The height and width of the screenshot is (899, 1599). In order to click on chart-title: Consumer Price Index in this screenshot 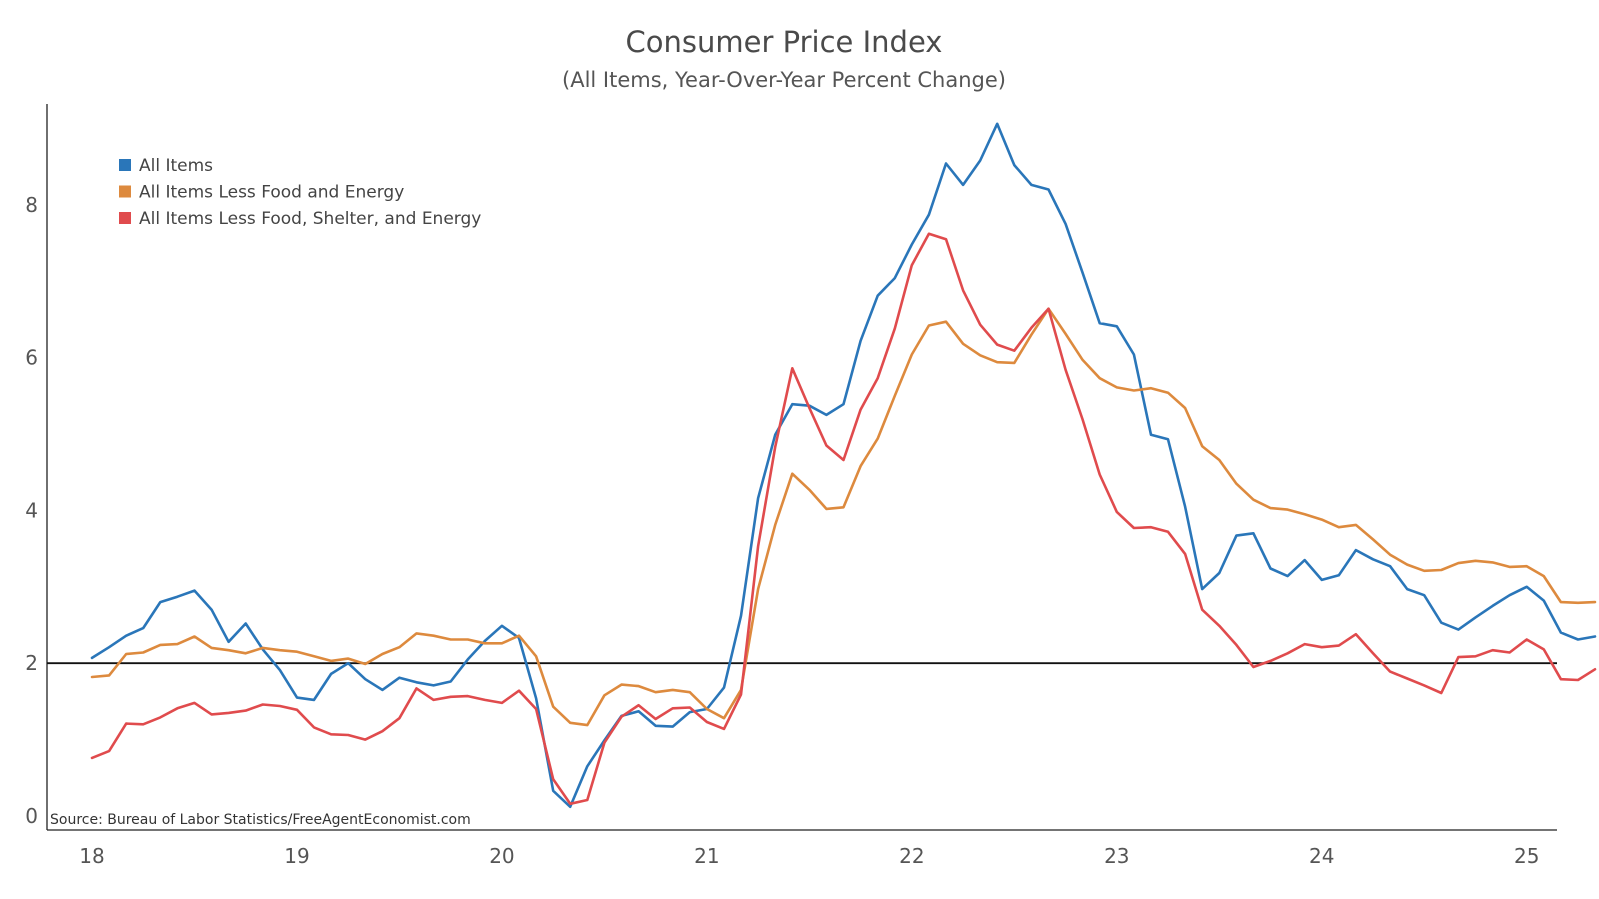, I will do `click(784, 42)`.